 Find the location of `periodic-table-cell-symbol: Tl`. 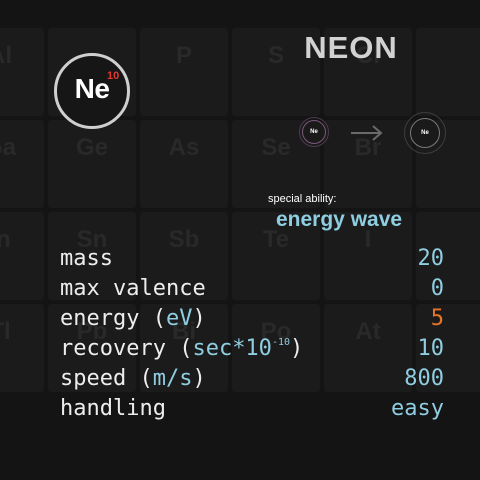

periodic-table-cell-symbol: Tl is located at coordinates (22, 332).